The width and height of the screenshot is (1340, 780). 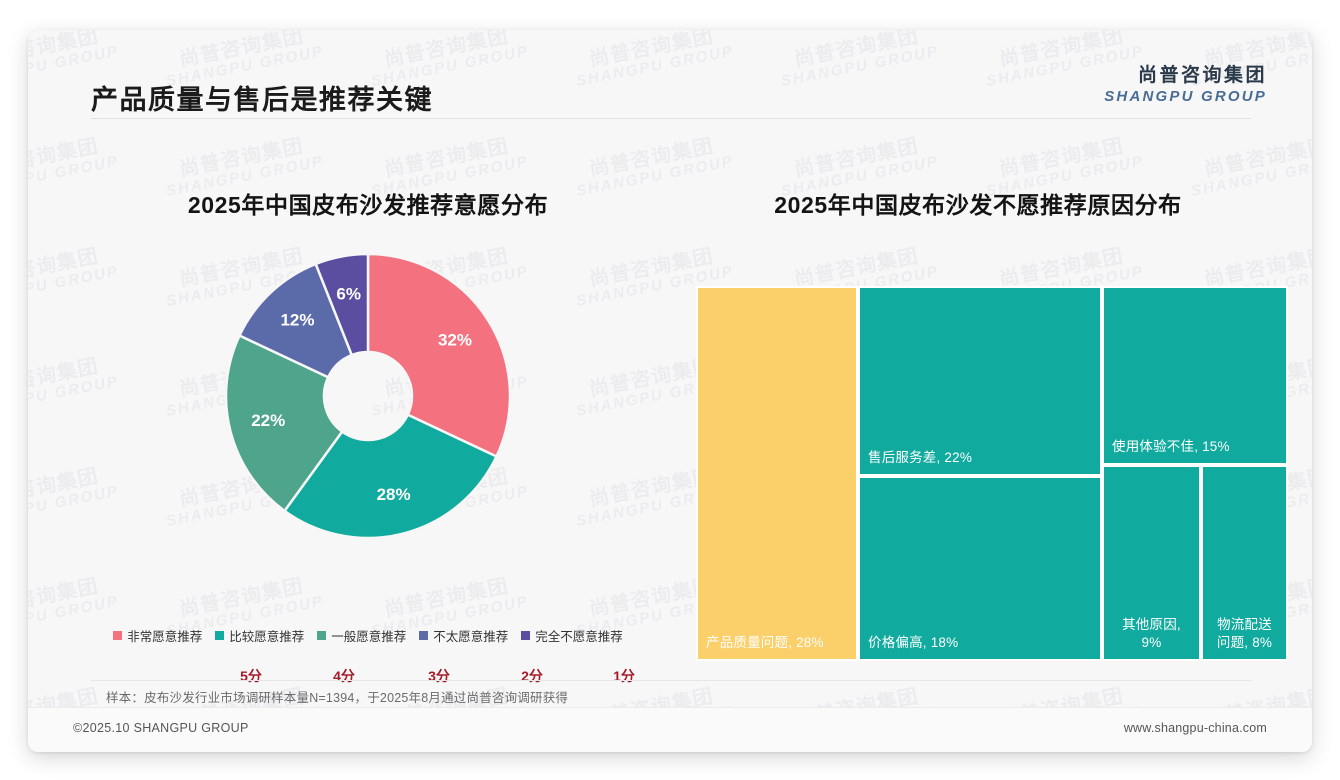 I want to click on legend-label: 不太愿意推荐, so click(x=471, y=637).